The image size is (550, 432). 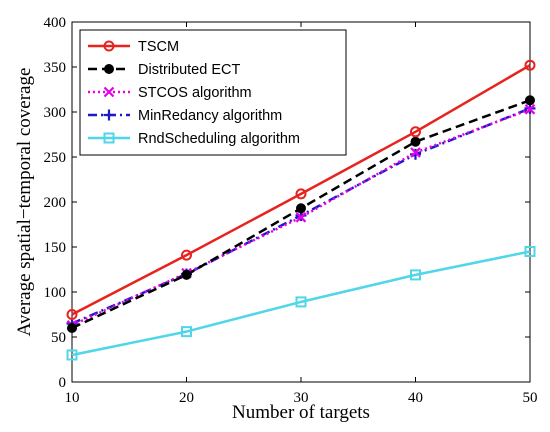 I want to click on legend-entry: MinRedancy algorithm, so click(x=185, y=116).